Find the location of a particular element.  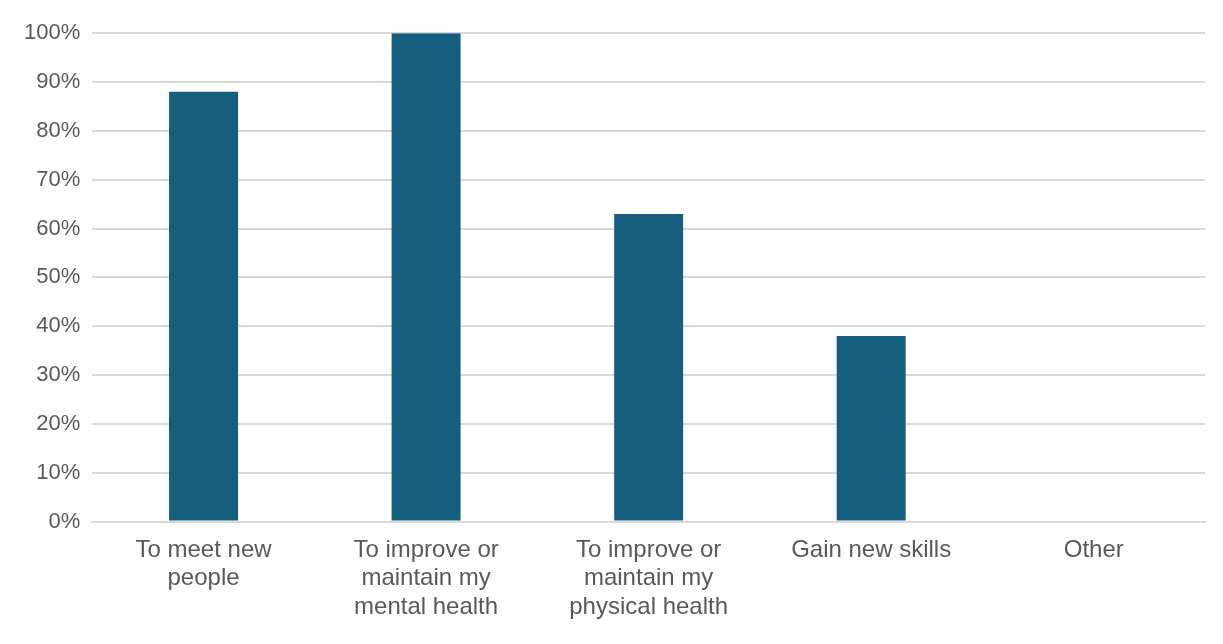

x-tick-label: To improve or maintain my mental health is located at coordinates (426, 577).